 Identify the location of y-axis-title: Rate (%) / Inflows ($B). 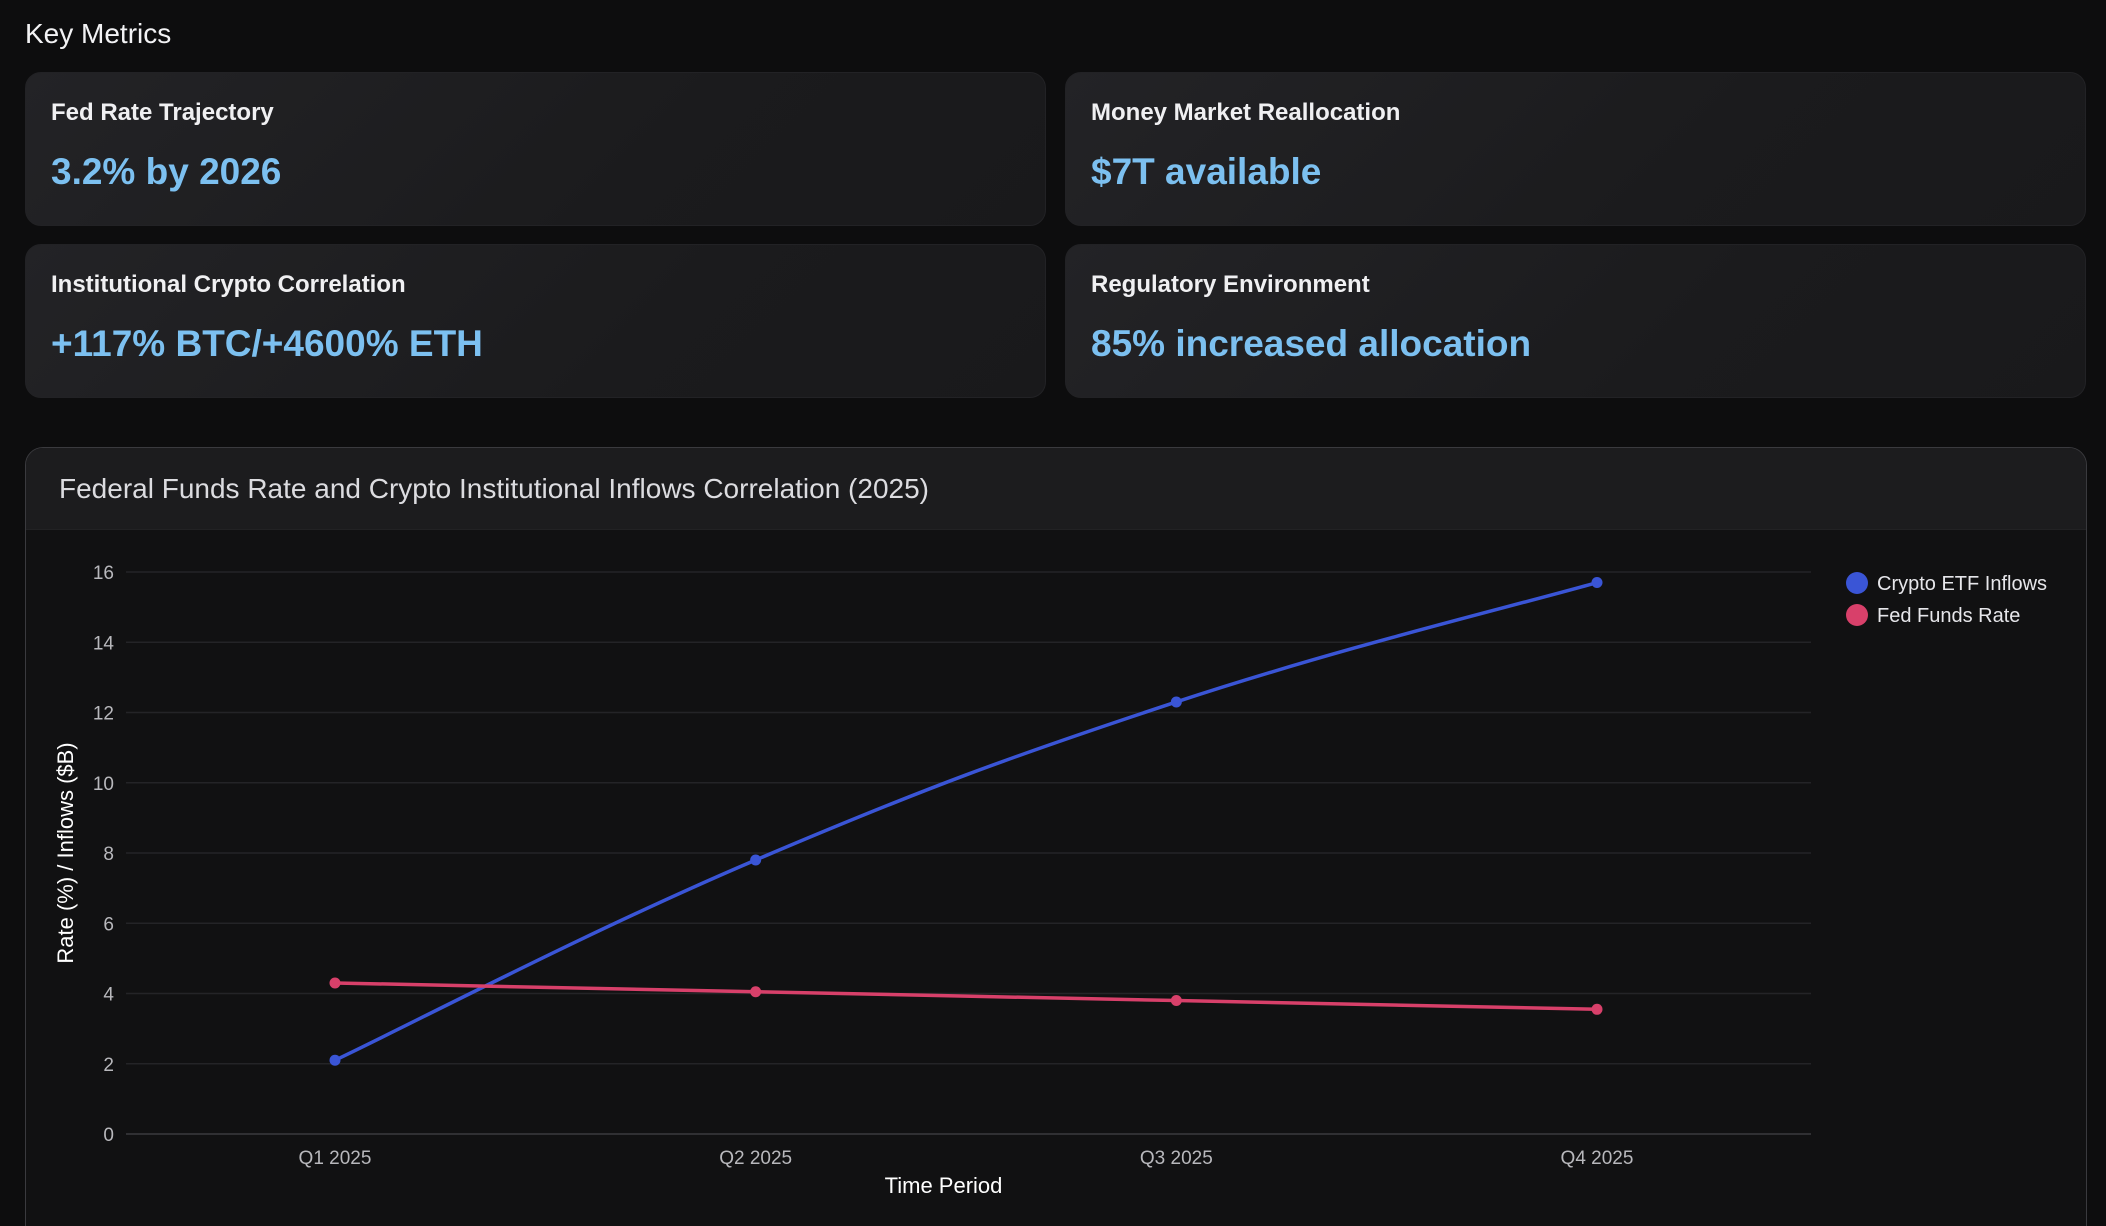
(65, 852).